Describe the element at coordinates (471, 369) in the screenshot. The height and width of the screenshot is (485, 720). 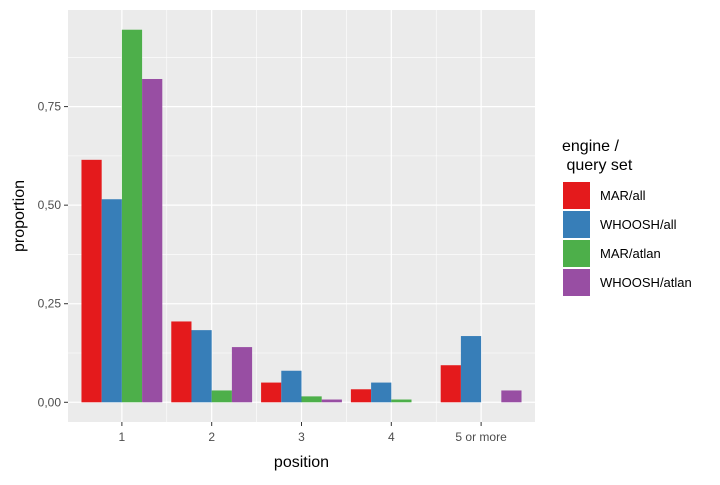
I see `bar-whoosh-all-5-or-more` at that location.